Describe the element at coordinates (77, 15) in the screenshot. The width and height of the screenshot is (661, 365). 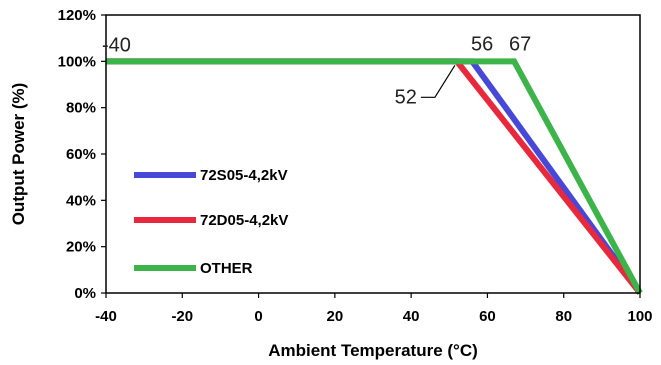
I see `y-tick-label: 120%` at that location.